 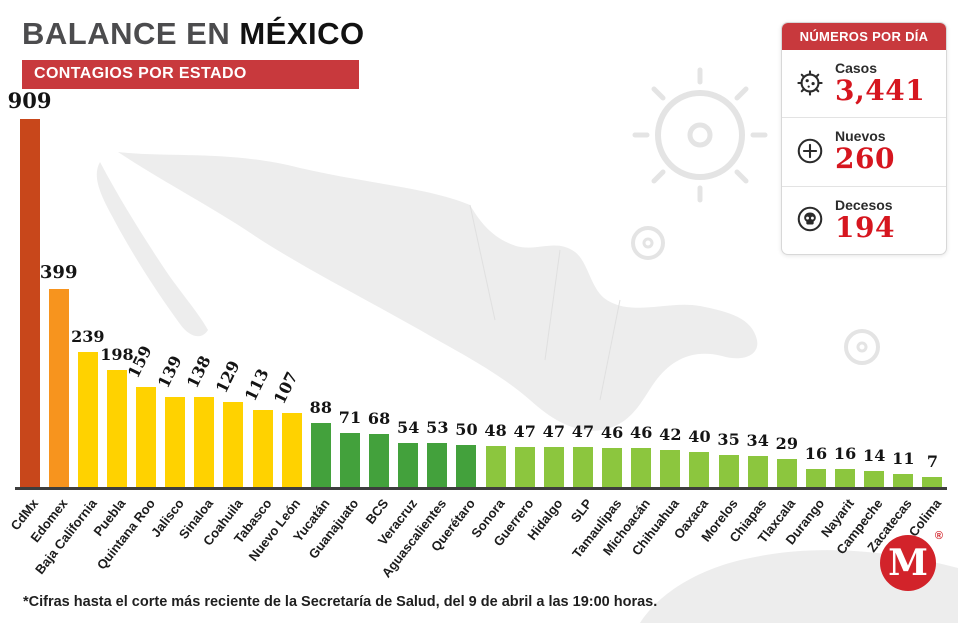 I want to click on bar-slot: 47 Guerrero, so click(x=514, y=318).